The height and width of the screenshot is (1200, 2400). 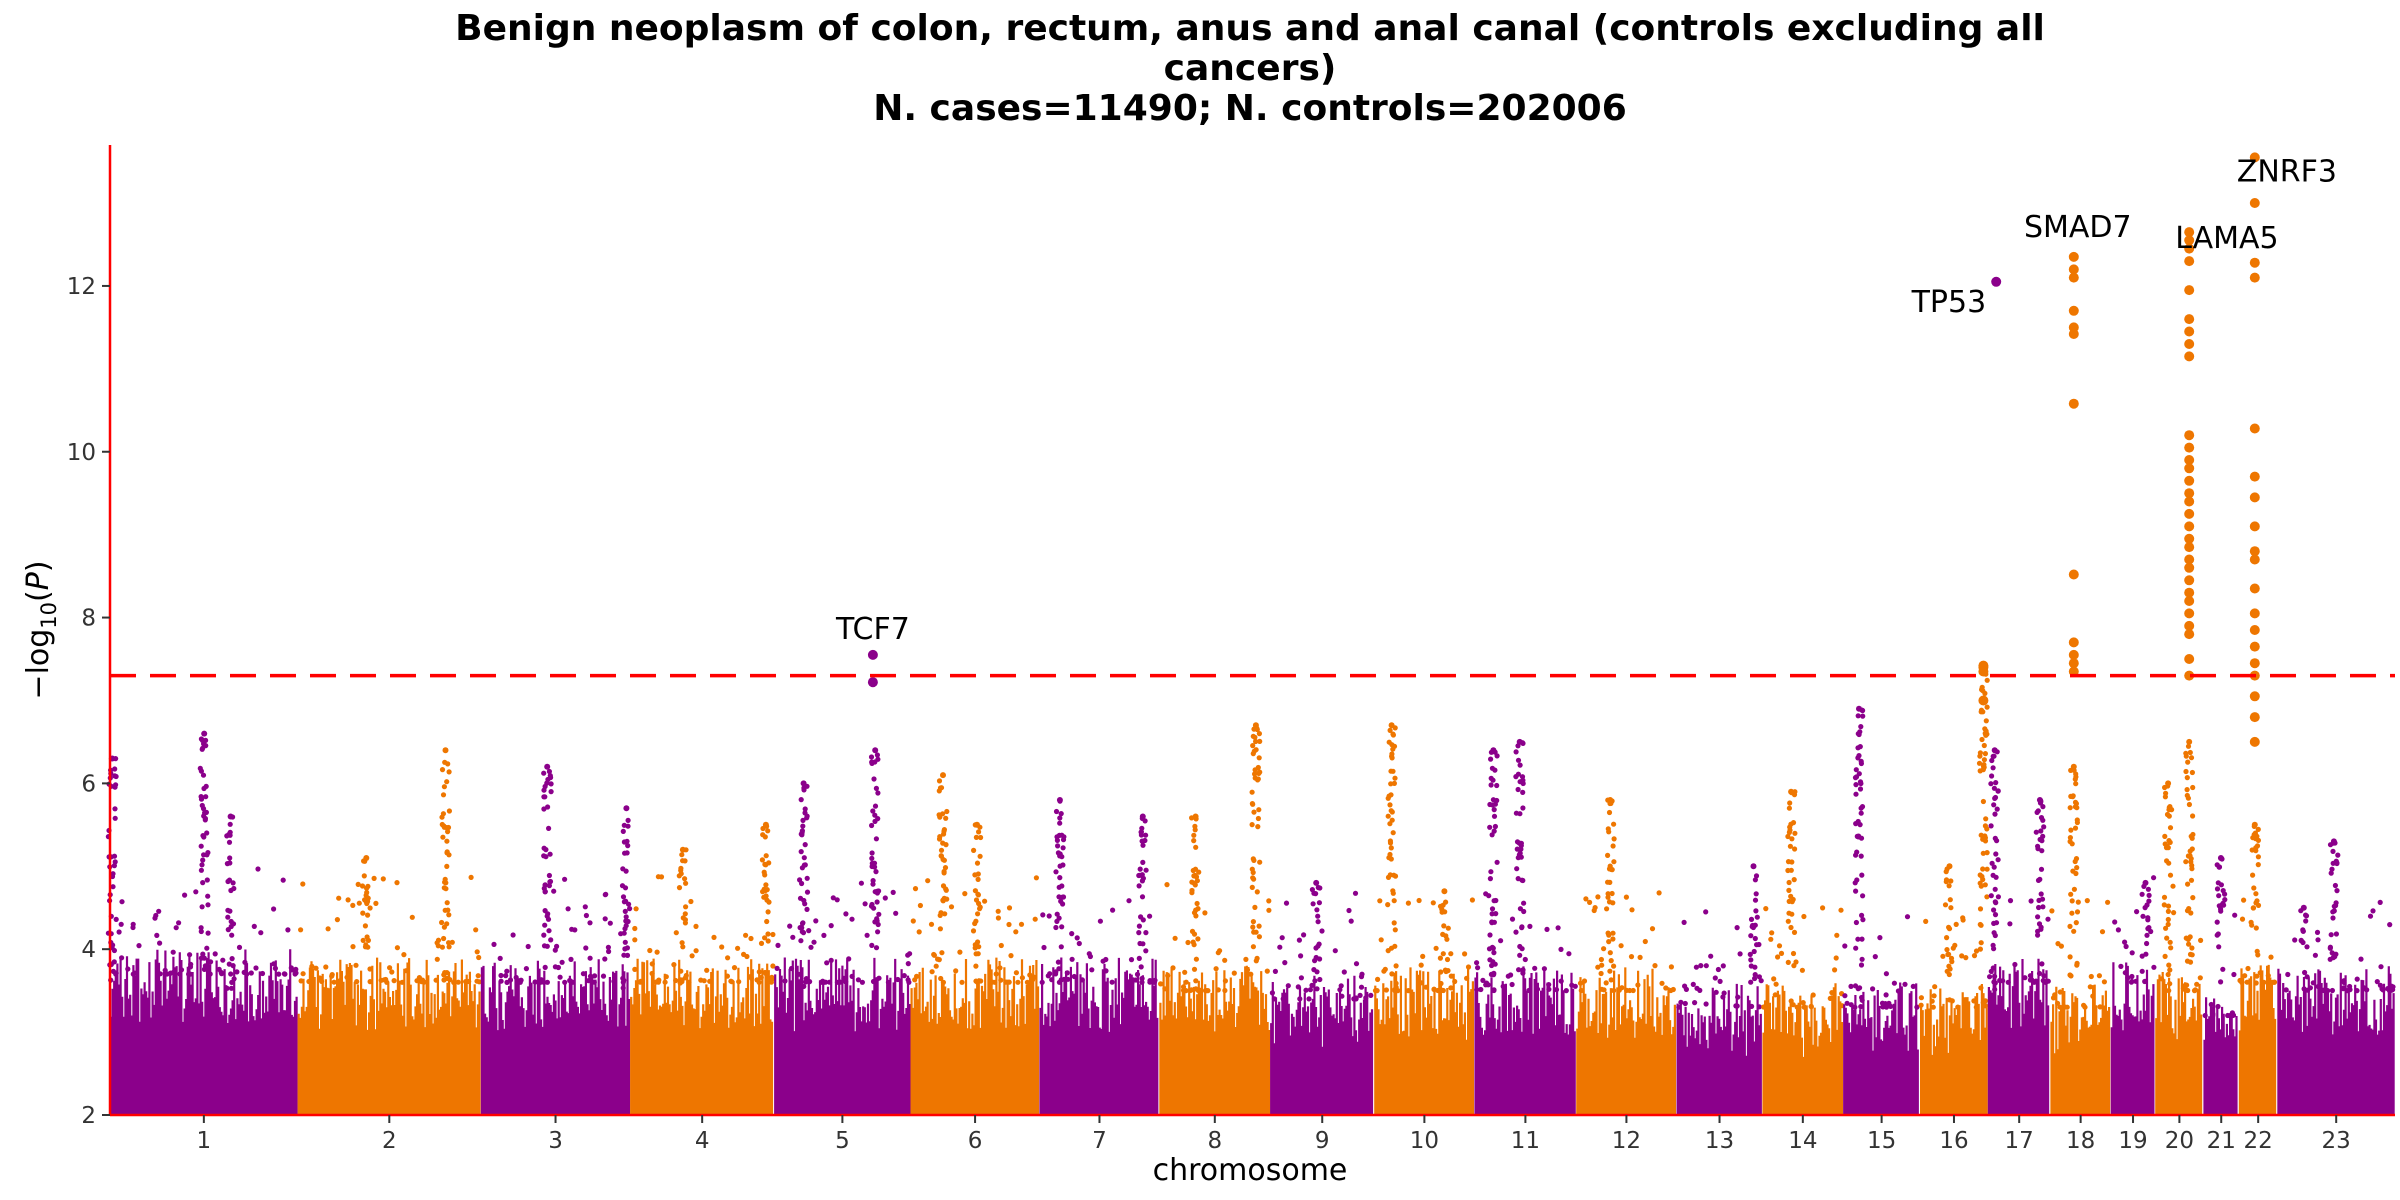 What do you see at coordinates (2287, 171) in the screenshot?
I see `gene-label-znrf3: ZNRF3` at bounding box center [2287, 171].